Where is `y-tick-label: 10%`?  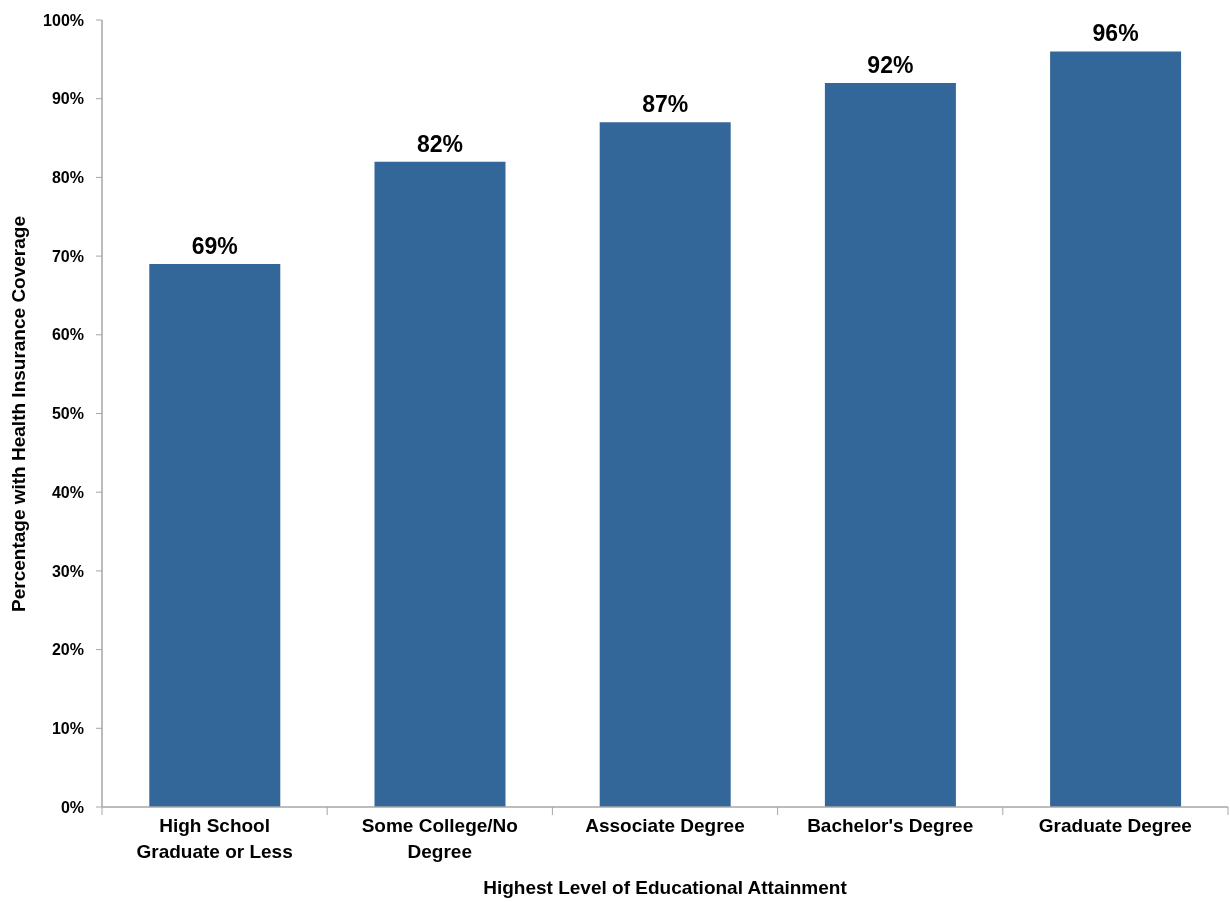
y-tick-label: 10% is located at coordinates (67, 728).